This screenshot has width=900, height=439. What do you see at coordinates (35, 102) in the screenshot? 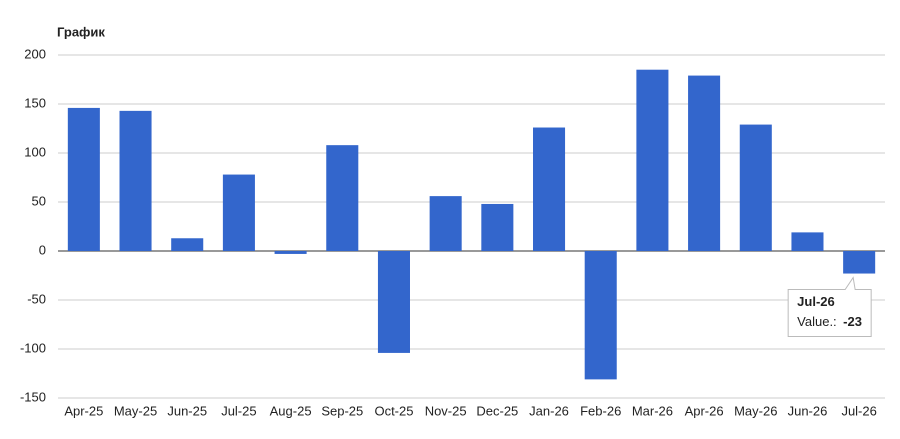
I see `y-tick-label: 150` at bounding box center [35, 102].